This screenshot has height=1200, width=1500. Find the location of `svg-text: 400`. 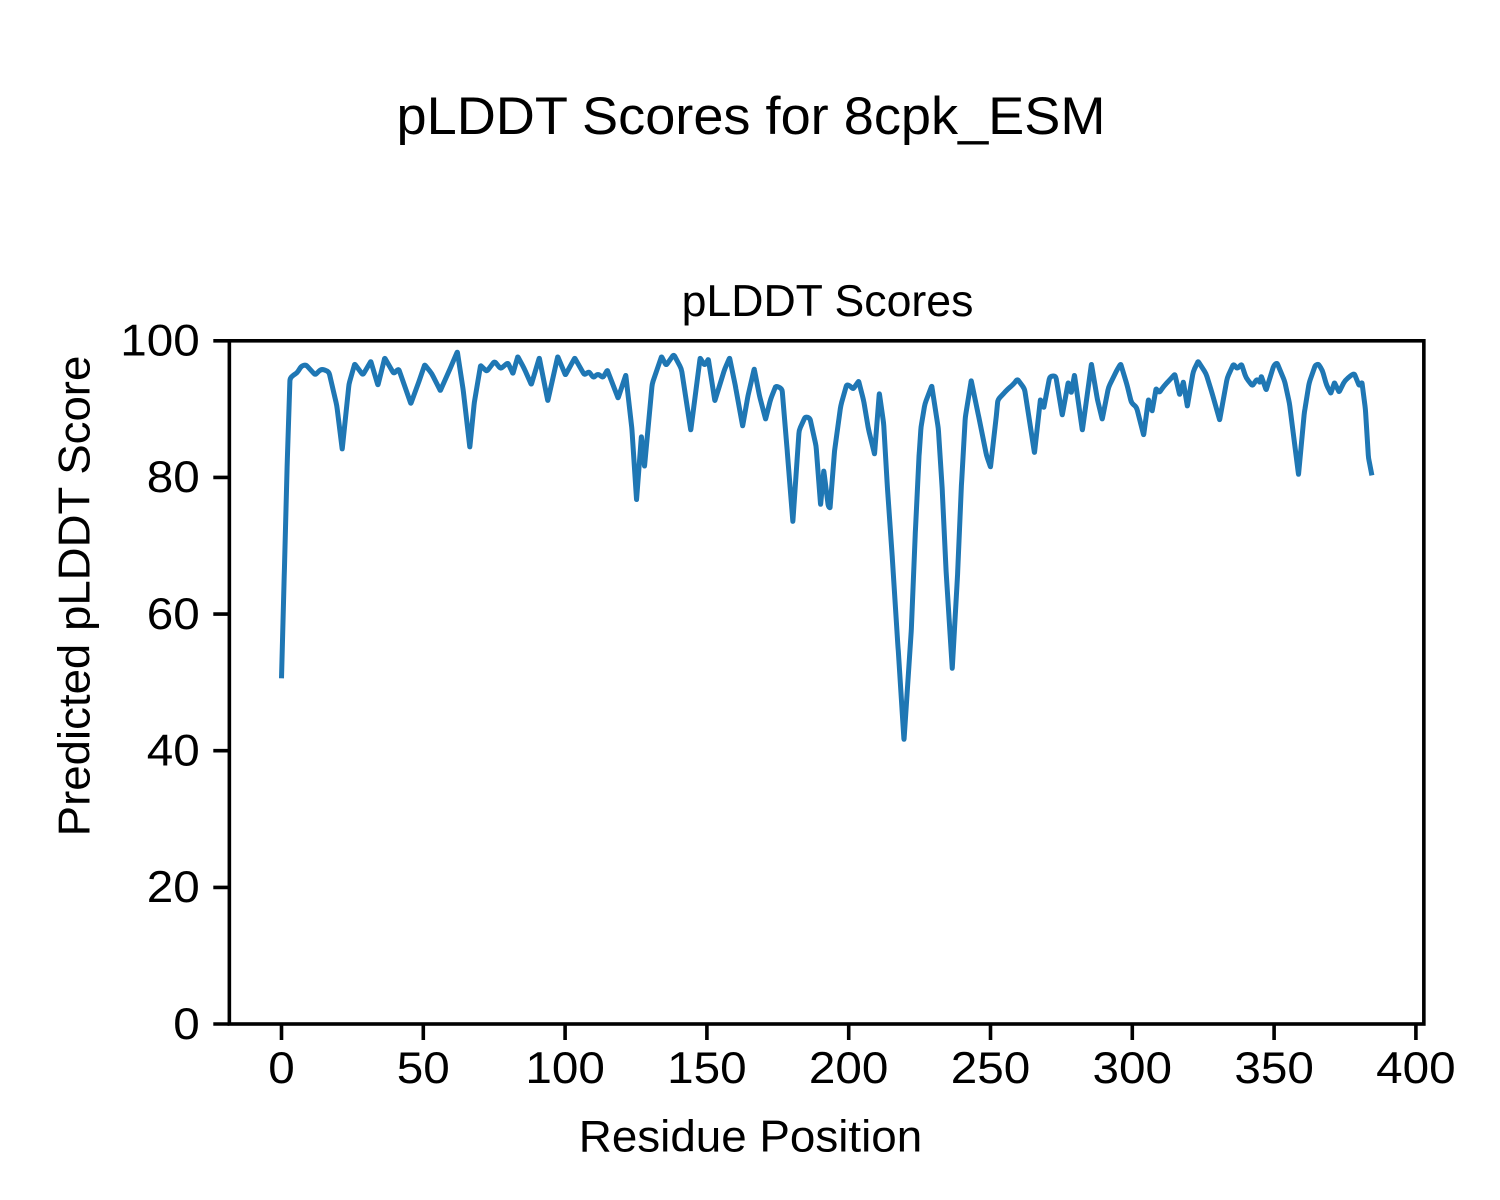

svg-text: 400 is located at coordinates (1416, 1068).